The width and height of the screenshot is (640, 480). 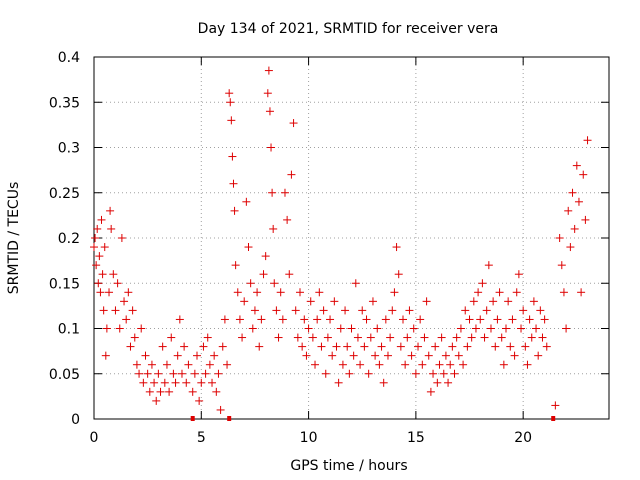 What do you see at coordinates (192, 418) in the screenshot?
I see `zero-marker` at bounding box center [192, 418].